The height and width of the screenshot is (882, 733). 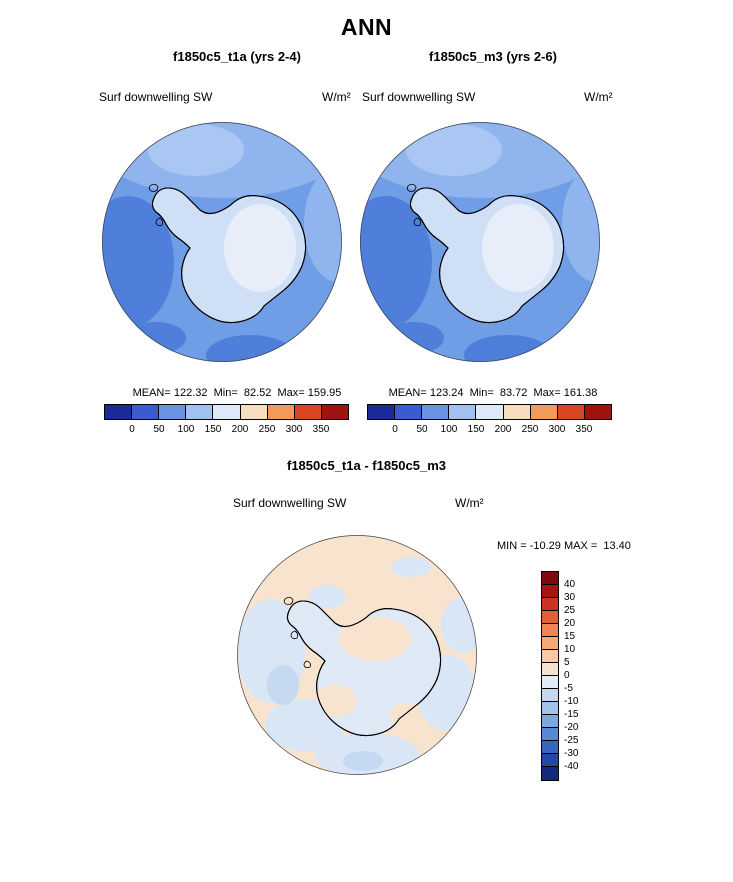 I want to click on field-label-case2: Surf downwelling SW, so click(x=419, y=97).